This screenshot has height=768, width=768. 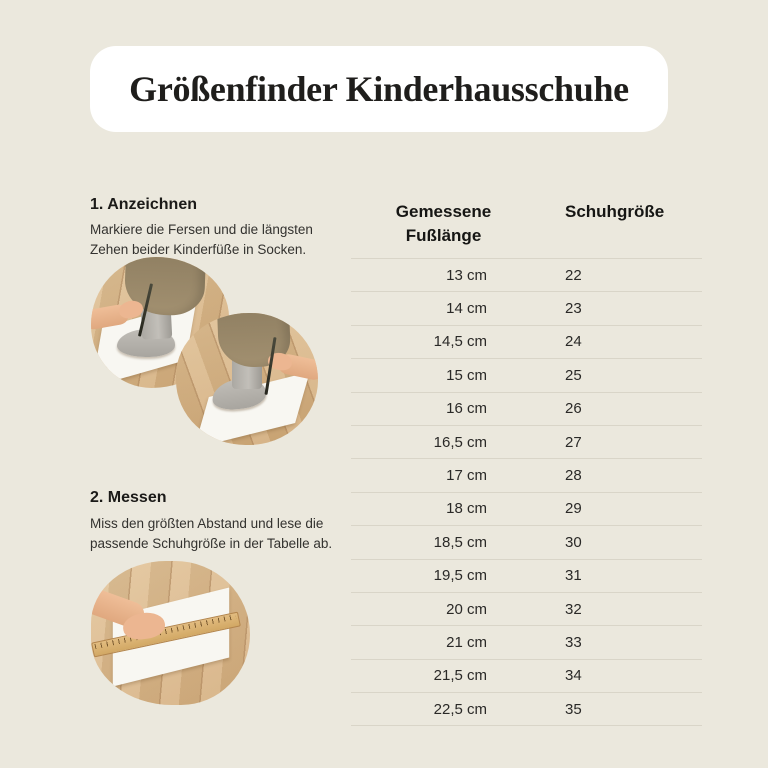 What do you see at coordinates (573, 442) in the screenshot?
I see `shoe-size-cell: 27` at bounding box center [573, 442].